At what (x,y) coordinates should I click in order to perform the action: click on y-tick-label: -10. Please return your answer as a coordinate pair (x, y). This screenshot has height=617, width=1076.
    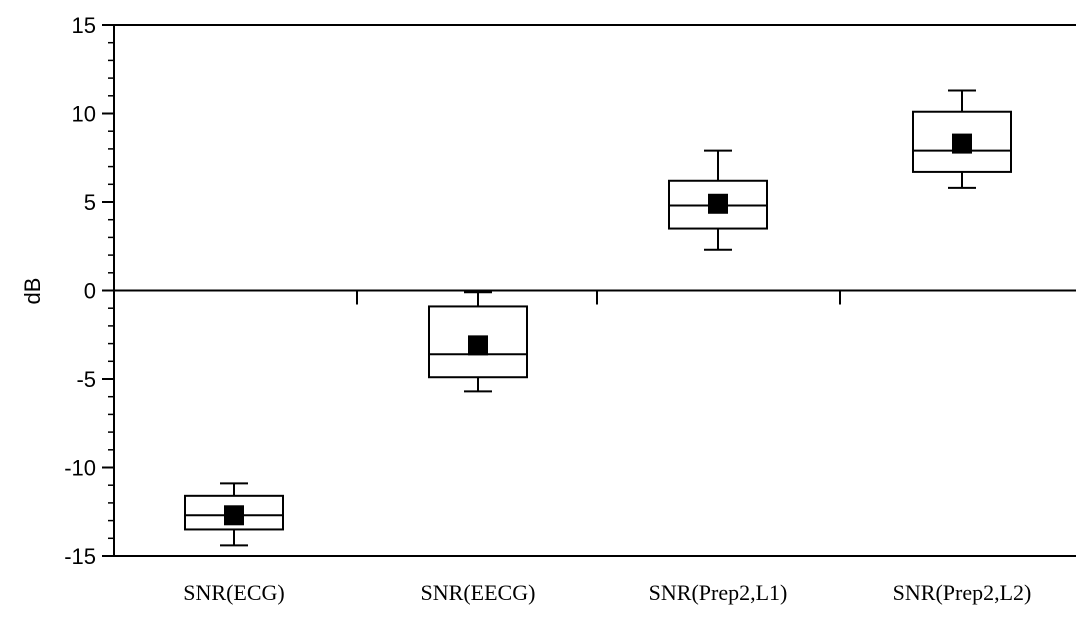
    Looking at the image, I should click on (80, 468).